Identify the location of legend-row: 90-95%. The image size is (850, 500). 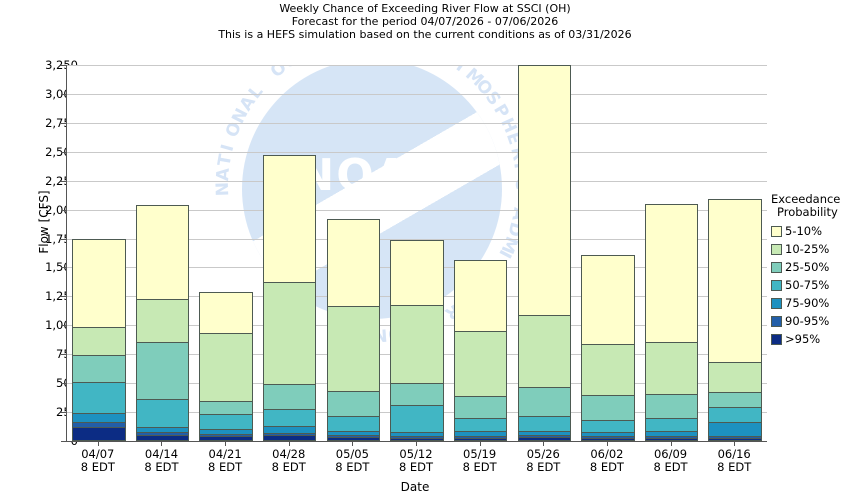
(810, 321).